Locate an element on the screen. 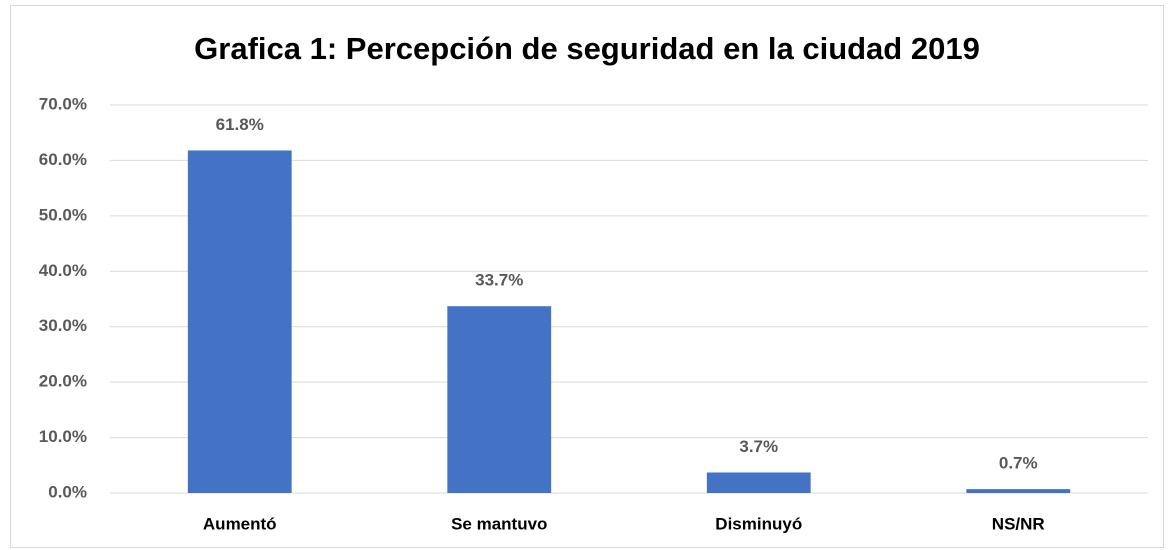  y-tick-label: 0.0% is located at coordinates (67, 491).